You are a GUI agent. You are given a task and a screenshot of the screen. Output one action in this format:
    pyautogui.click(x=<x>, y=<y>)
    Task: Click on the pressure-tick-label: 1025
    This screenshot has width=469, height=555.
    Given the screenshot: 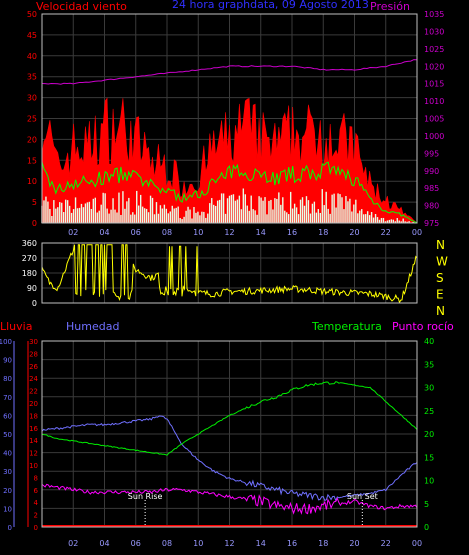 What is the action you would take?
    pyautogui.click(x=434, y=49)
    